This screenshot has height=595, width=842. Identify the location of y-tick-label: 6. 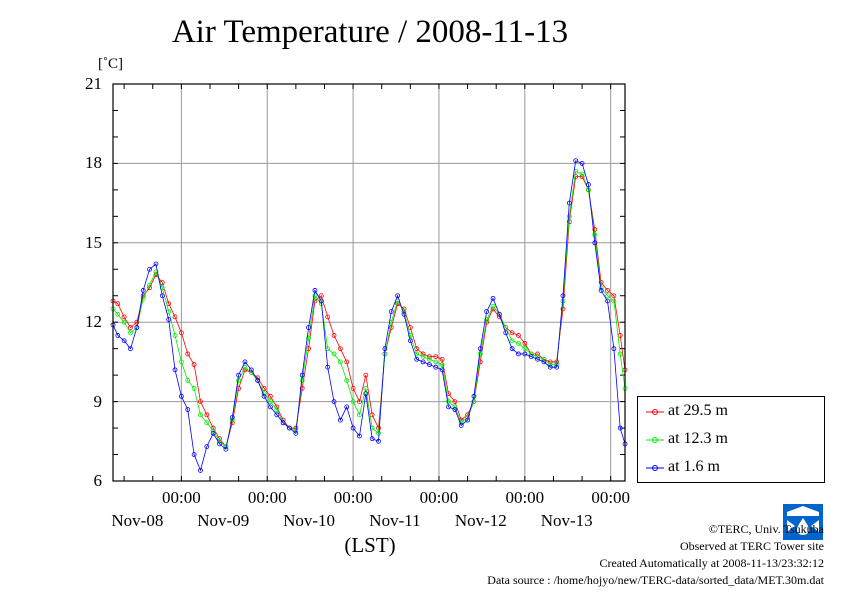
(98, 480).